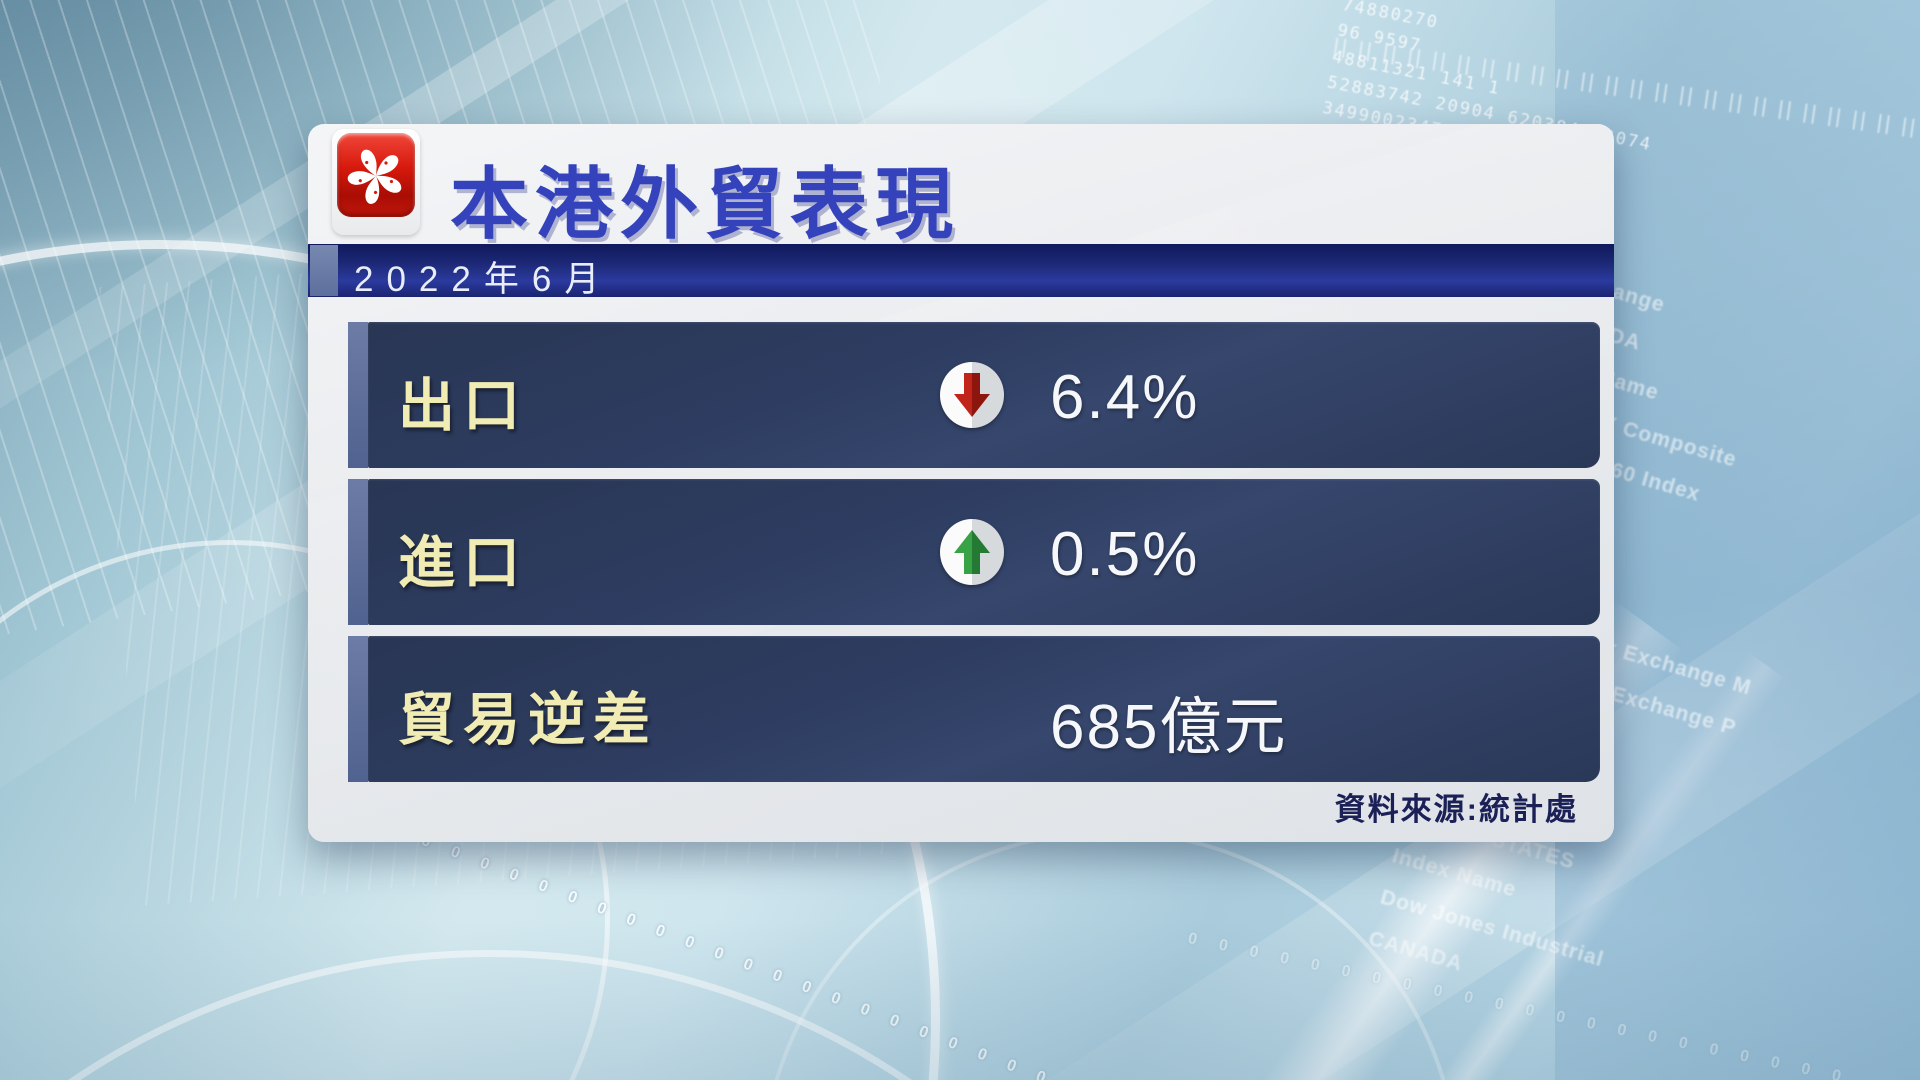  What do you see at coordinates (483, 279) in the screenshot?
I see `period-label: 2022年6月` at bounding box center [483, 279].